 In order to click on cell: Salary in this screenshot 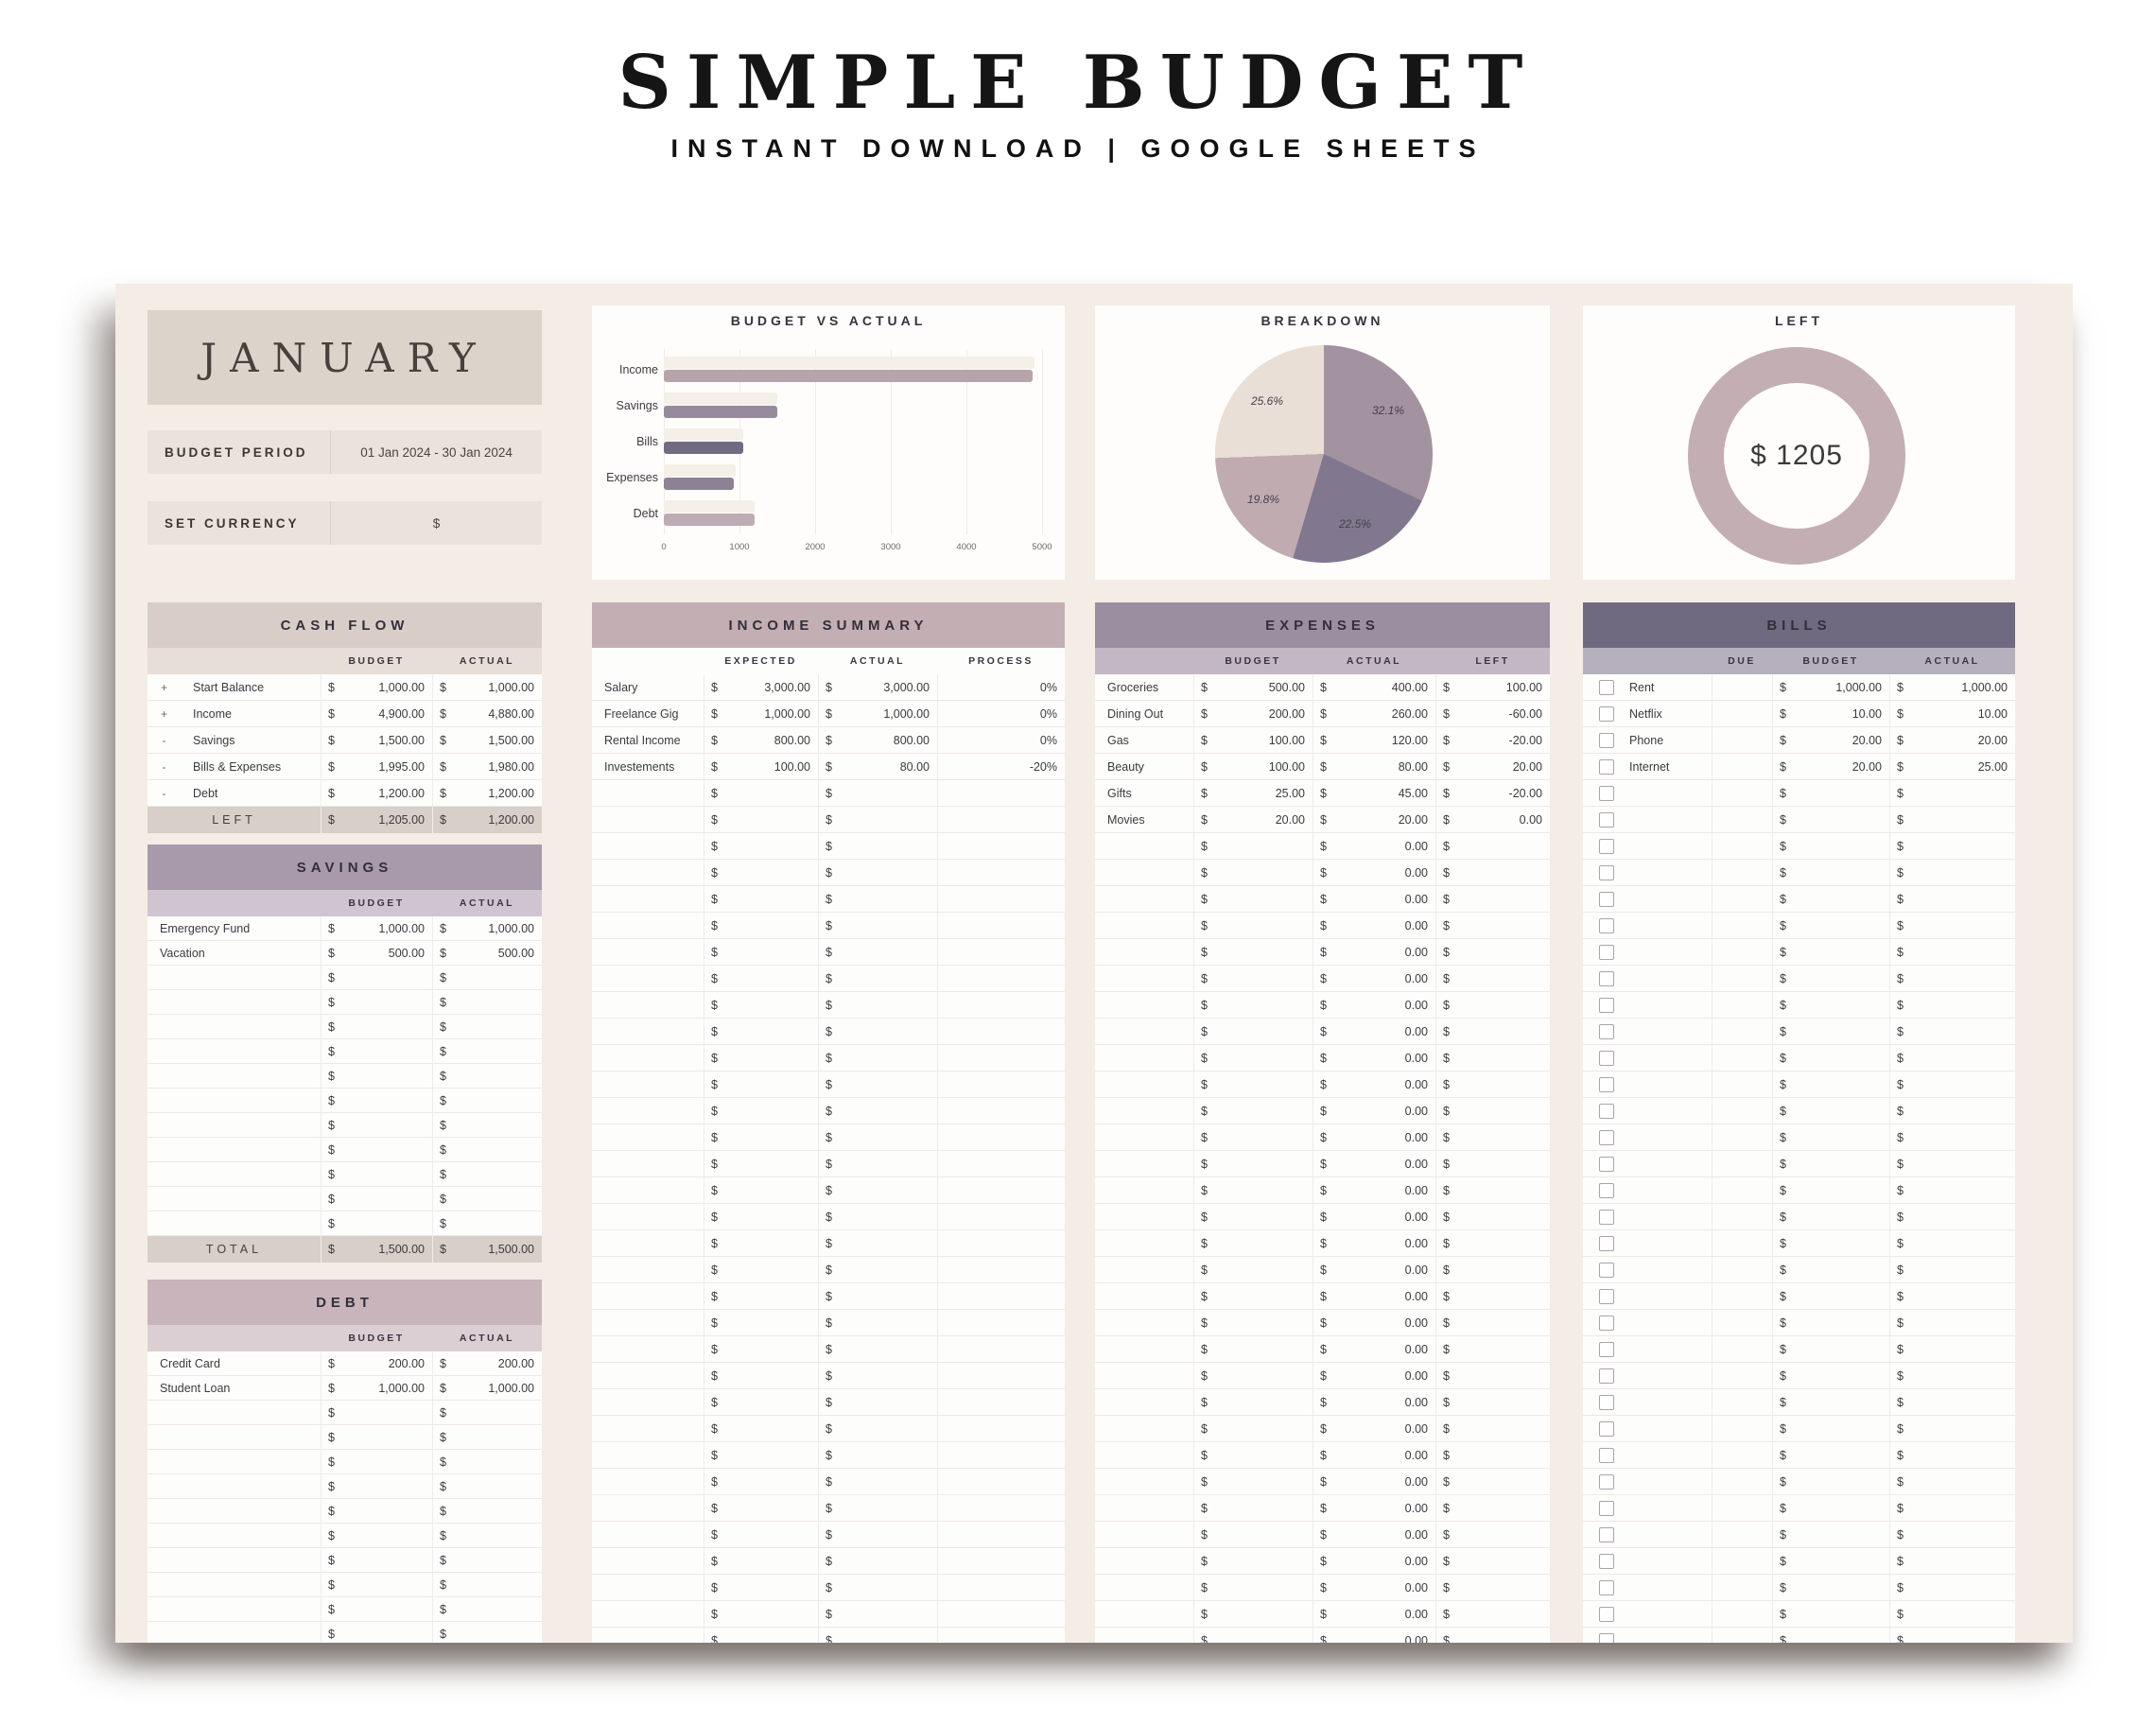, I will do `click(648, 687)`.